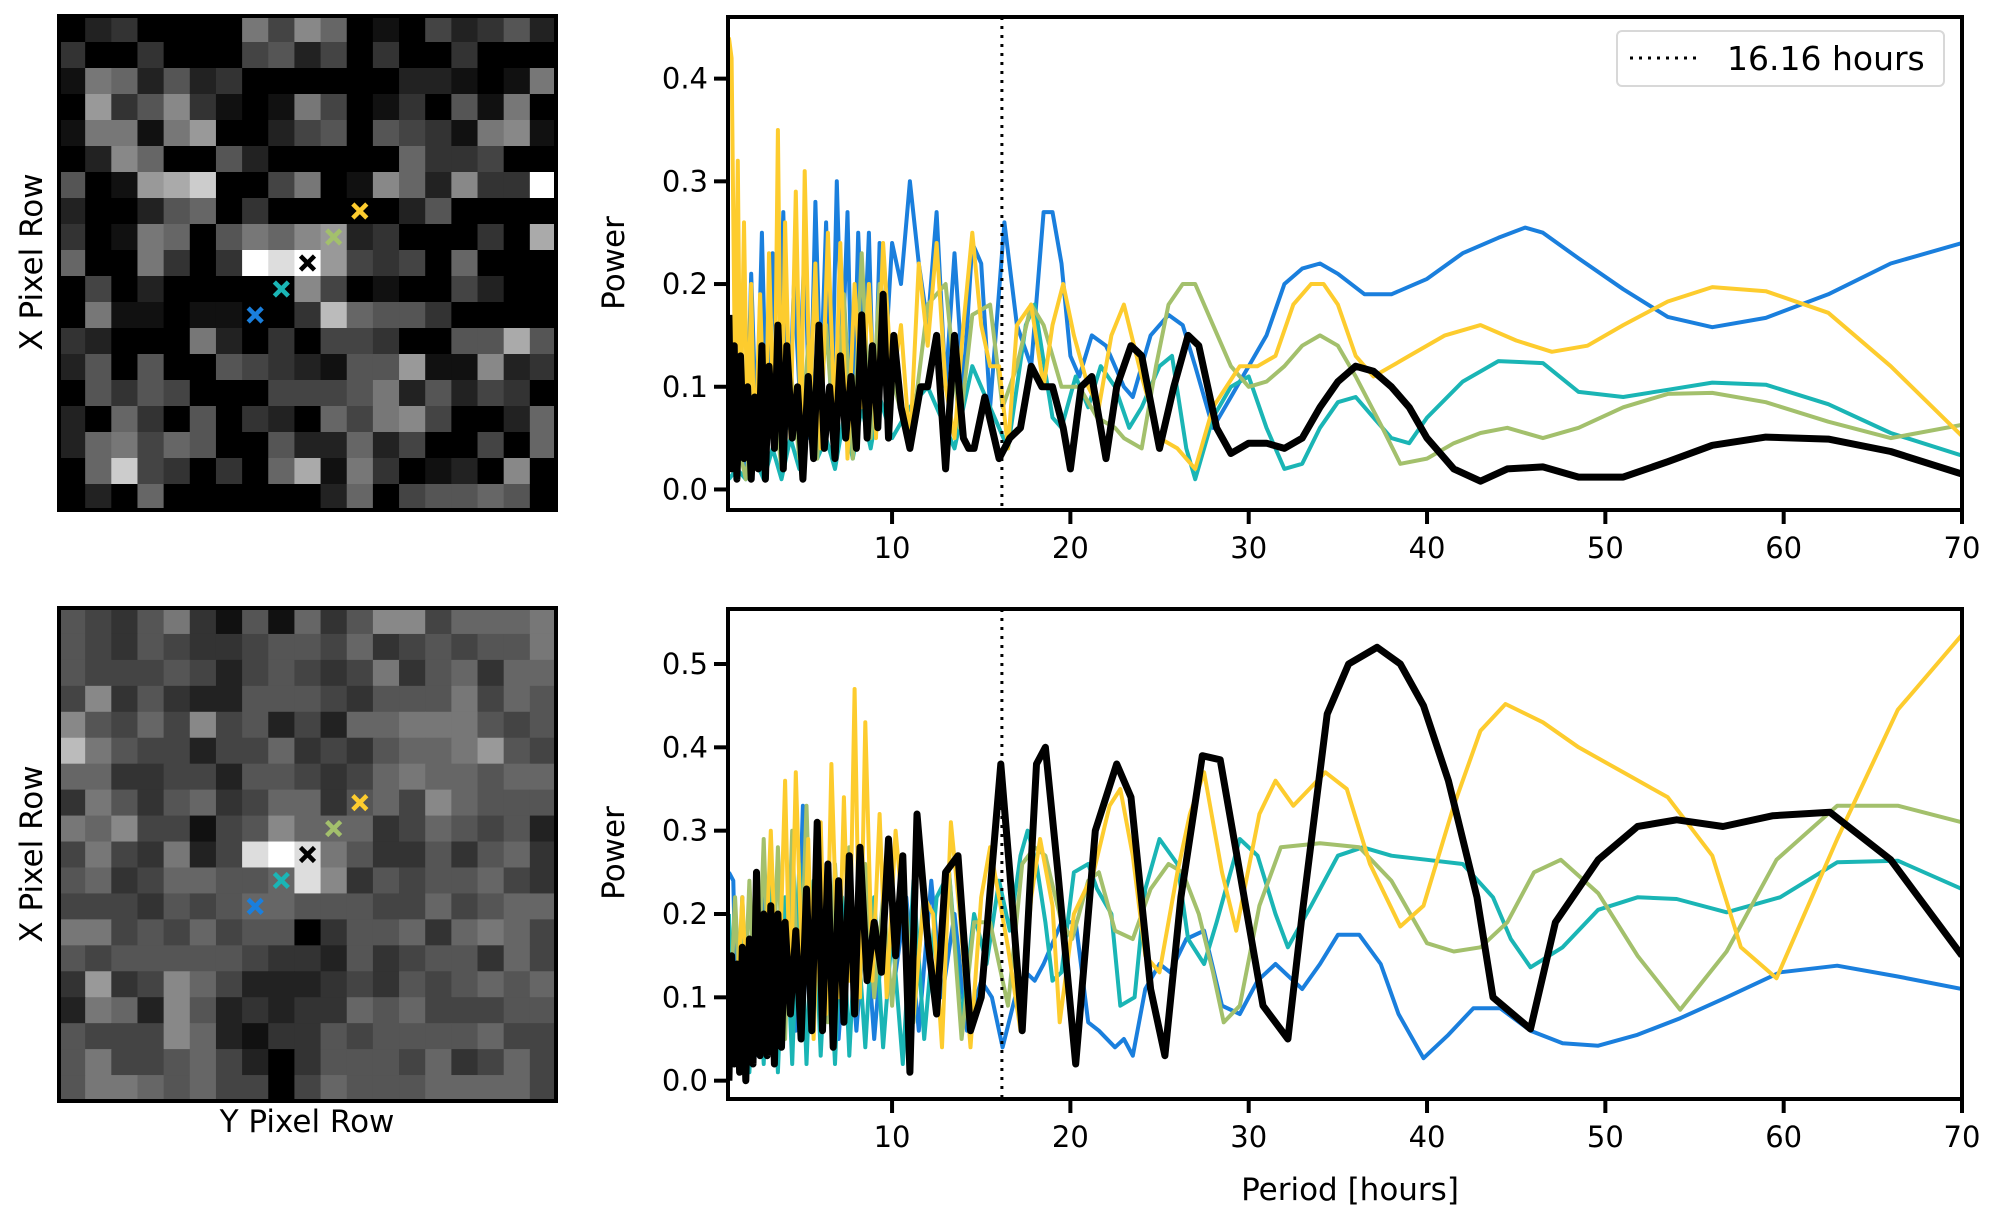 The width and height of the screenshot is (2000, 1222). I want to click on x-tick-label: 40, so click(1427, 548).